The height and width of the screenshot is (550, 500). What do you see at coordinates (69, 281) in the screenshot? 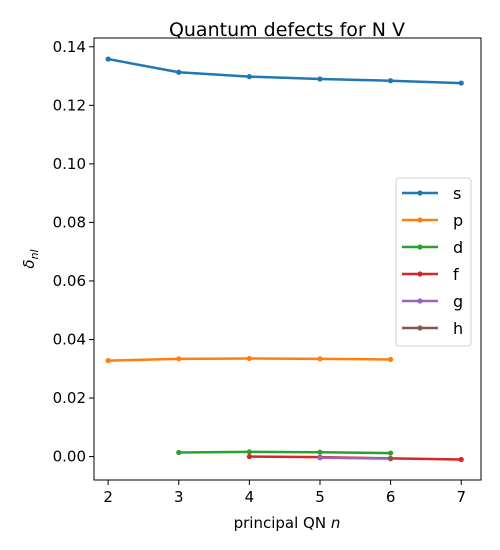
I see `y-tick-label: 0.06` at bounding box center [69, 281].